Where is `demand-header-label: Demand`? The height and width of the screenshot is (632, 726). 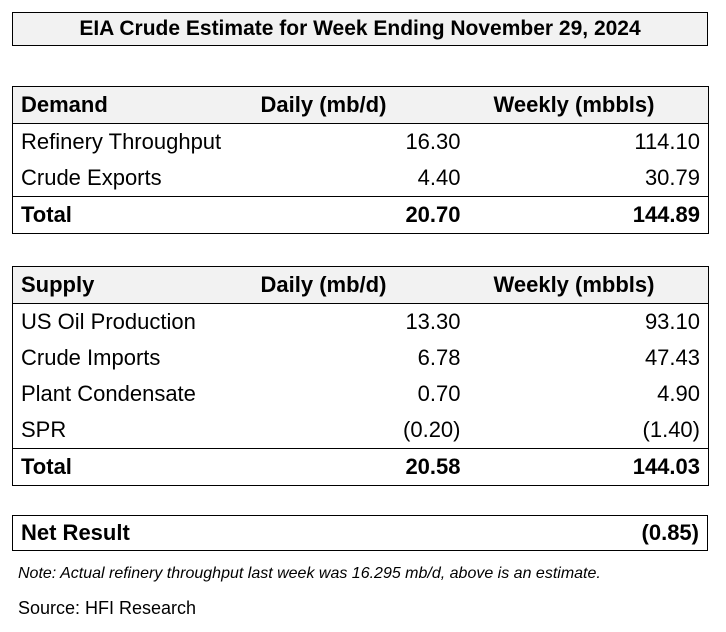 demand-header-label: Demand is located at coordinates (136, 105).